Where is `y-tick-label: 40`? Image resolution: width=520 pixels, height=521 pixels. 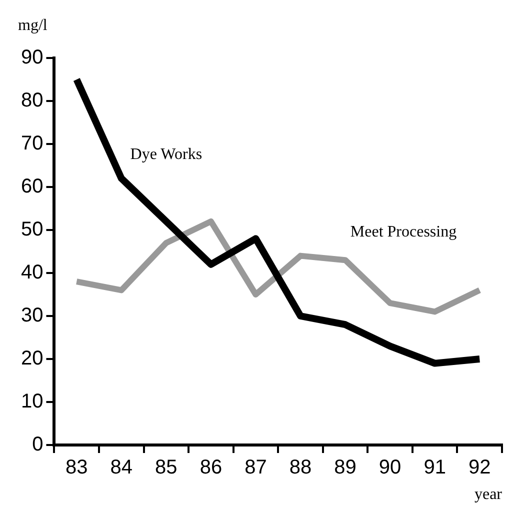
y-tick-label: 40 is located at coordinates (32, 273).